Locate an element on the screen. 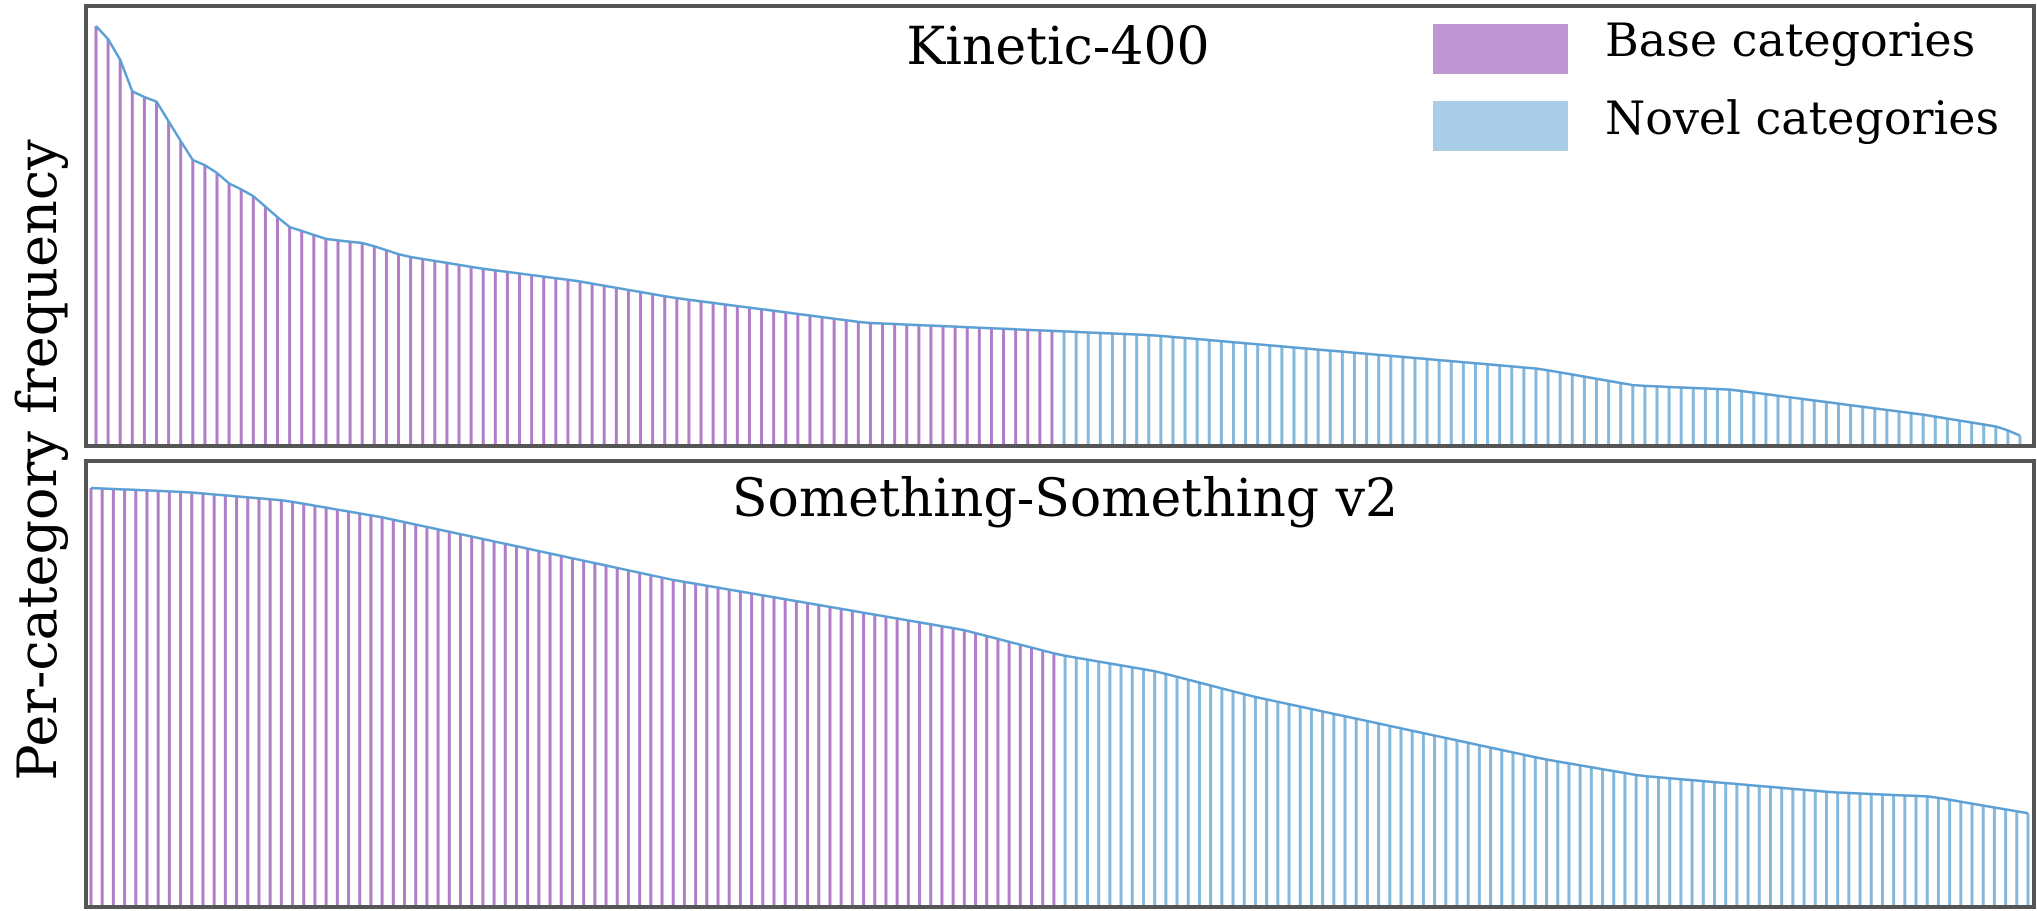 The width and height of the screenshot is (2037, 911). legend-swatch-novel is located at coordinates (1500, 126).